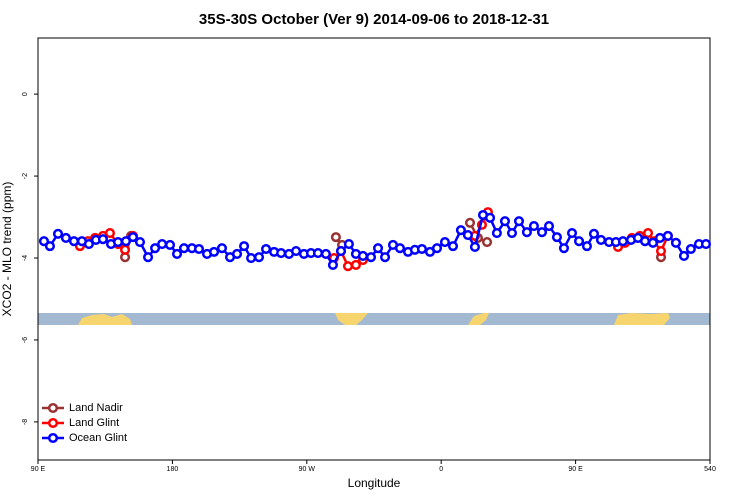  Describe the element at coordinates (25, 258) in the screenshot. I see `y-tick-label: -4` at that location.